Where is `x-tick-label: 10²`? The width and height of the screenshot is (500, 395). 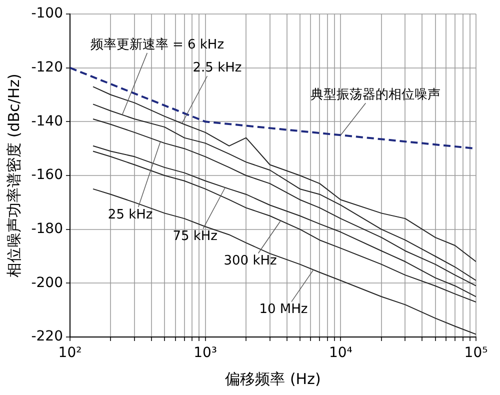
x-tick-label: 10² is located at coordinates (70, 353).